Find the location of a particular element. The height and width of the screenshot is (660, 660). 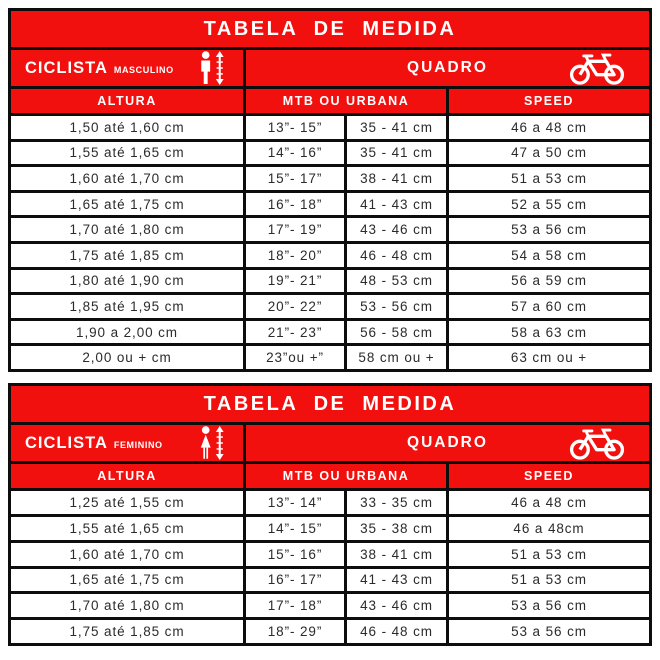

cell-altura: 1,80 até 1,90 cm is located at coordinates (127, 281).